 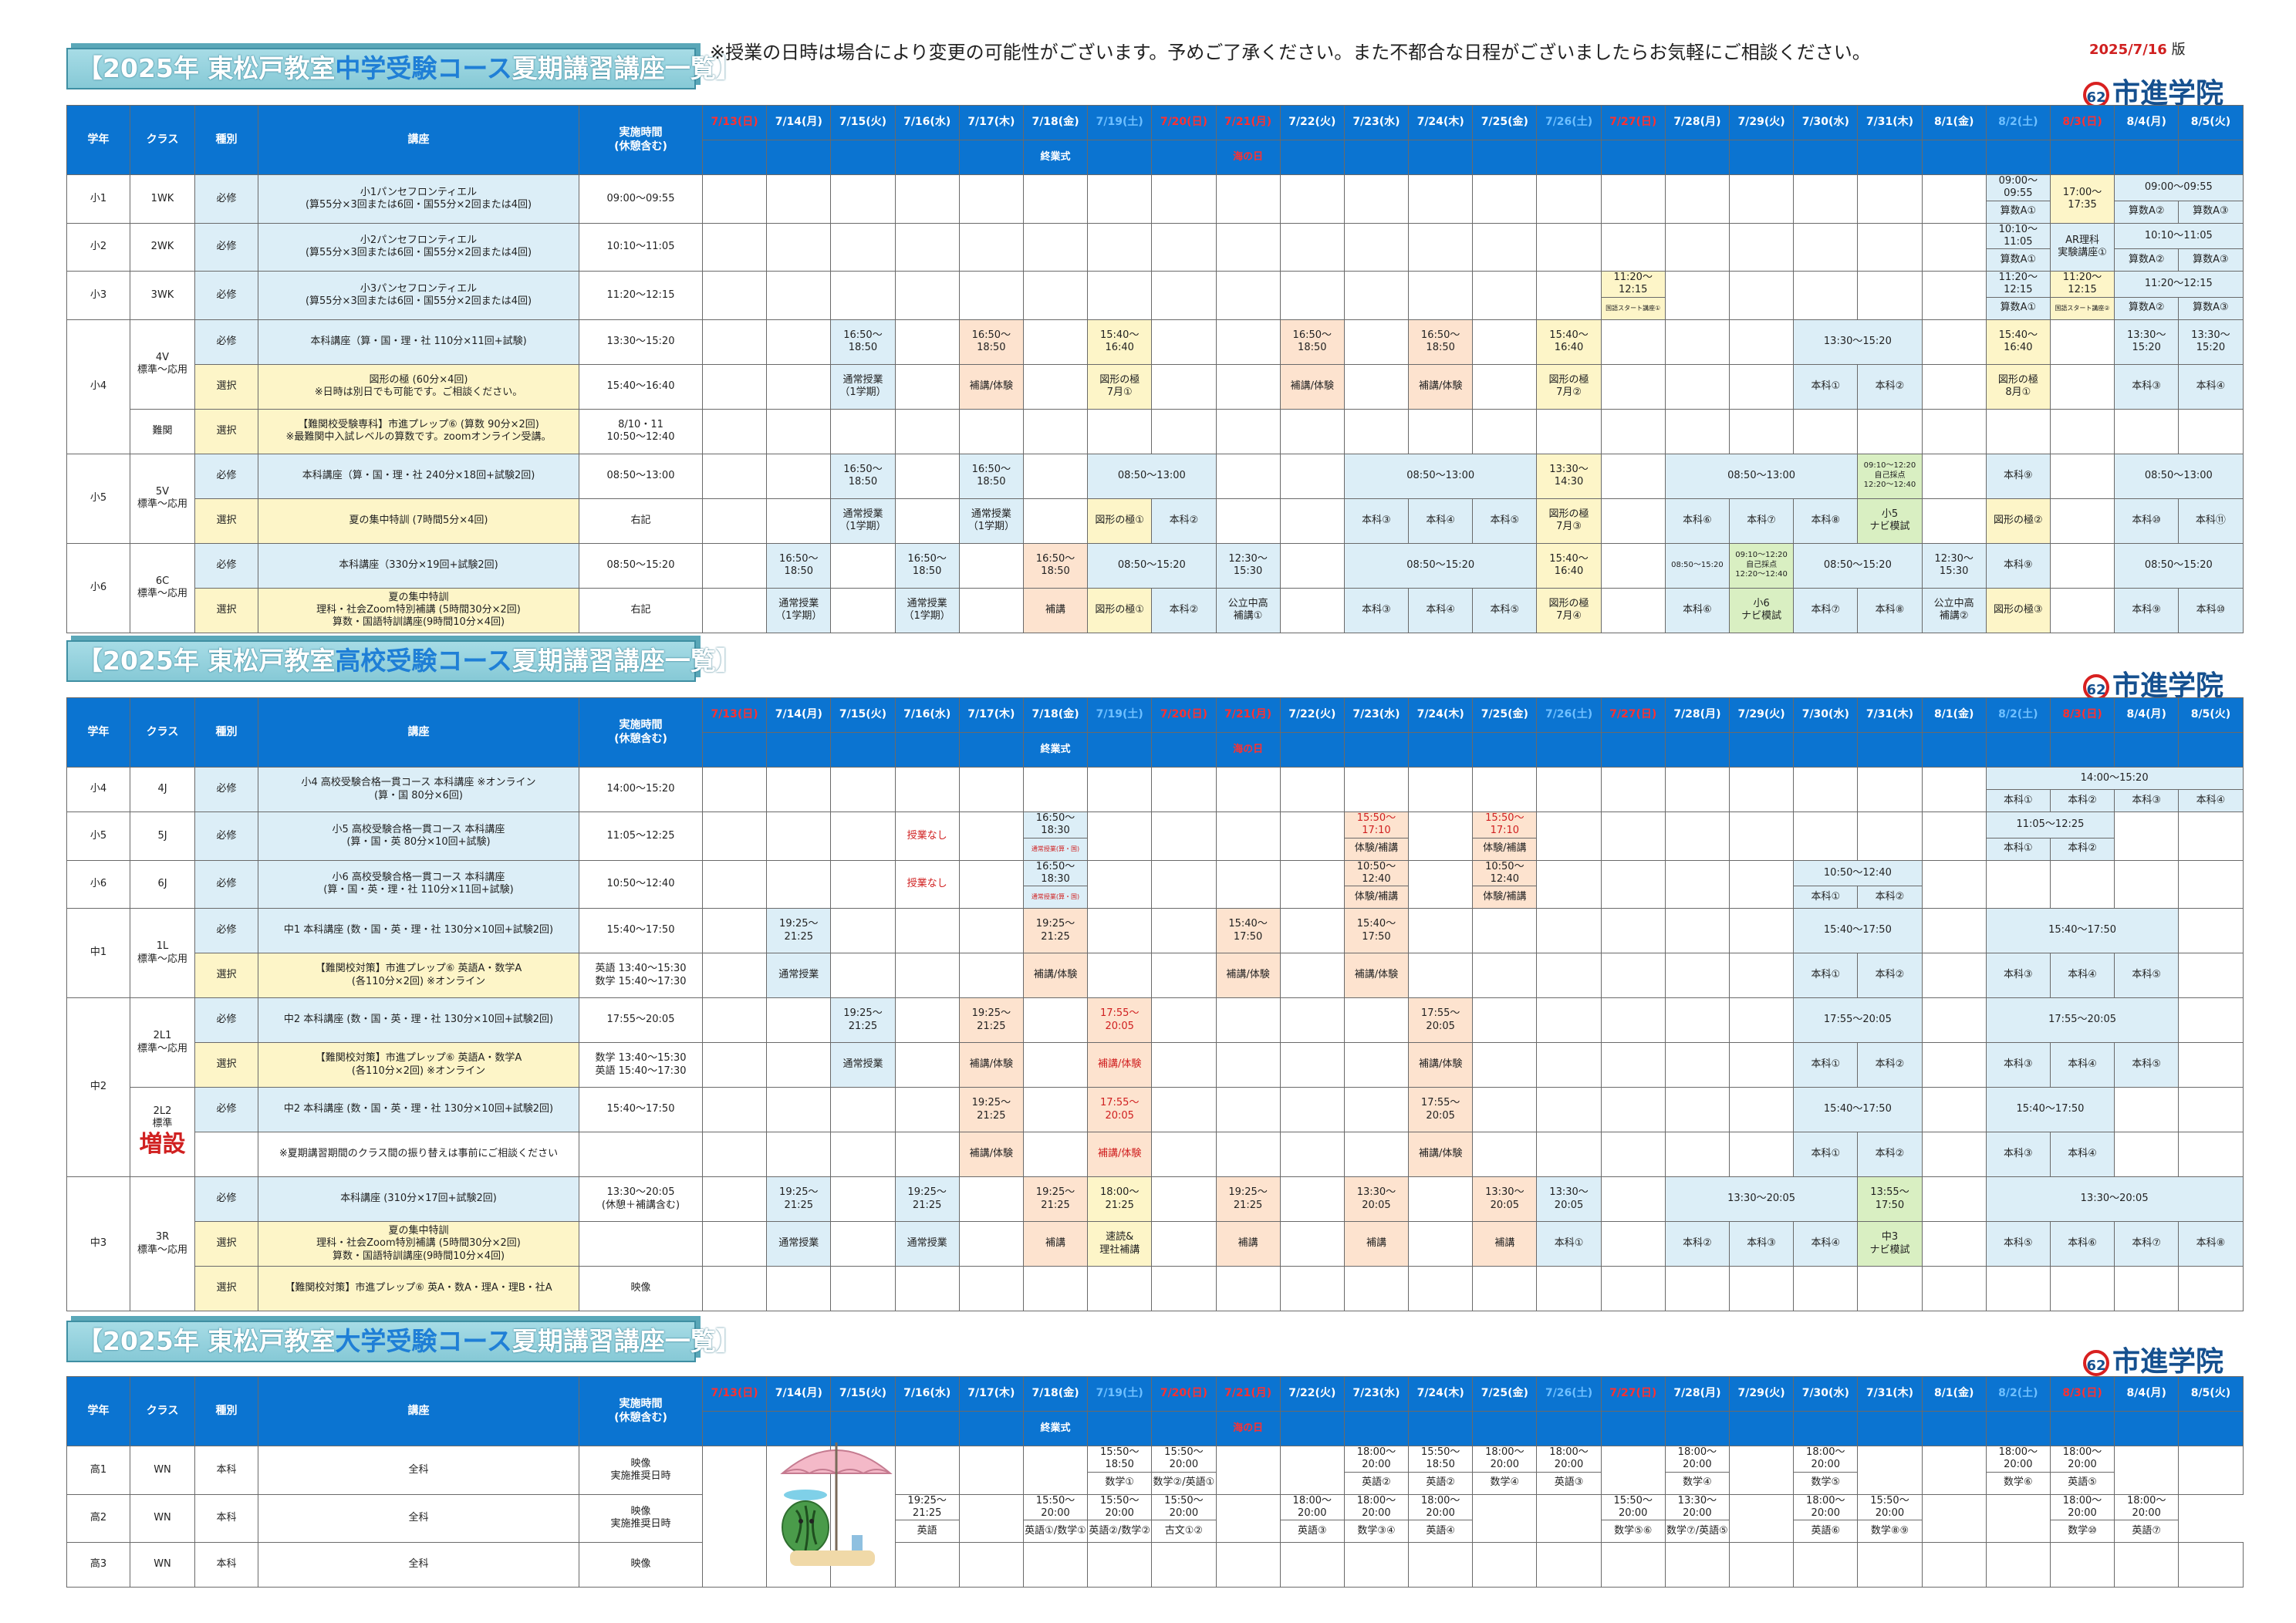 I want to click on time-cell: 10:10～11:05, so click(x=641, y=247).